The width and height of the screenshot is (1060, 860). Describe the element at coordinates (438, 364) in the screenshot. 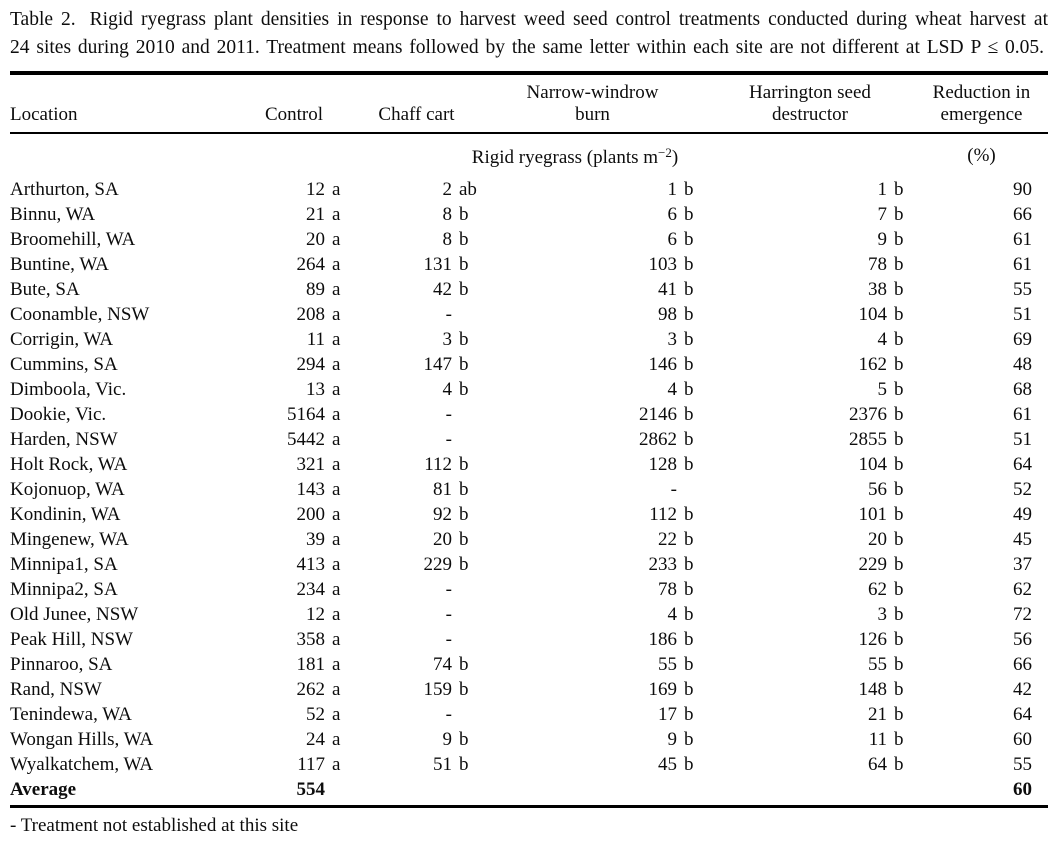

I see `cell-value: 147` at that location.